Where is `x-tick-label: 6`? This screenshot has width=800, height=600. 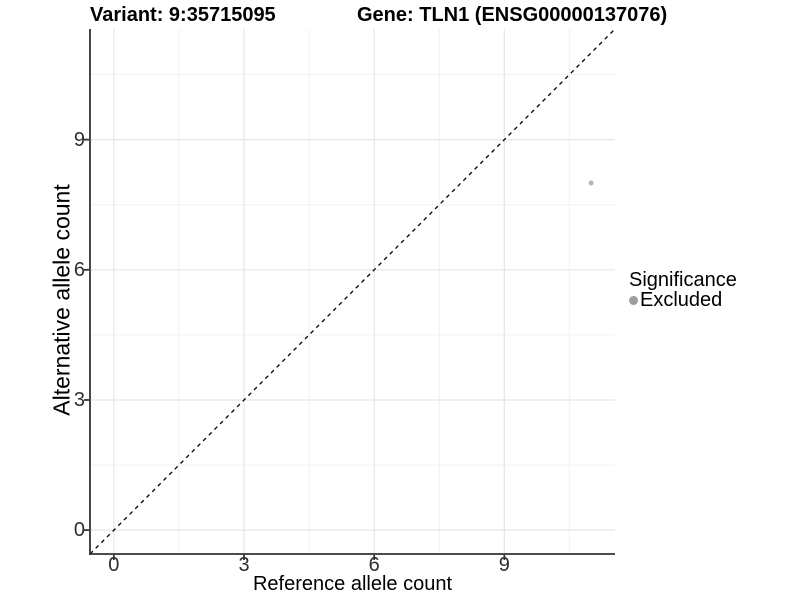
x-tick-label: 6 is located at coordinates (374, 565).